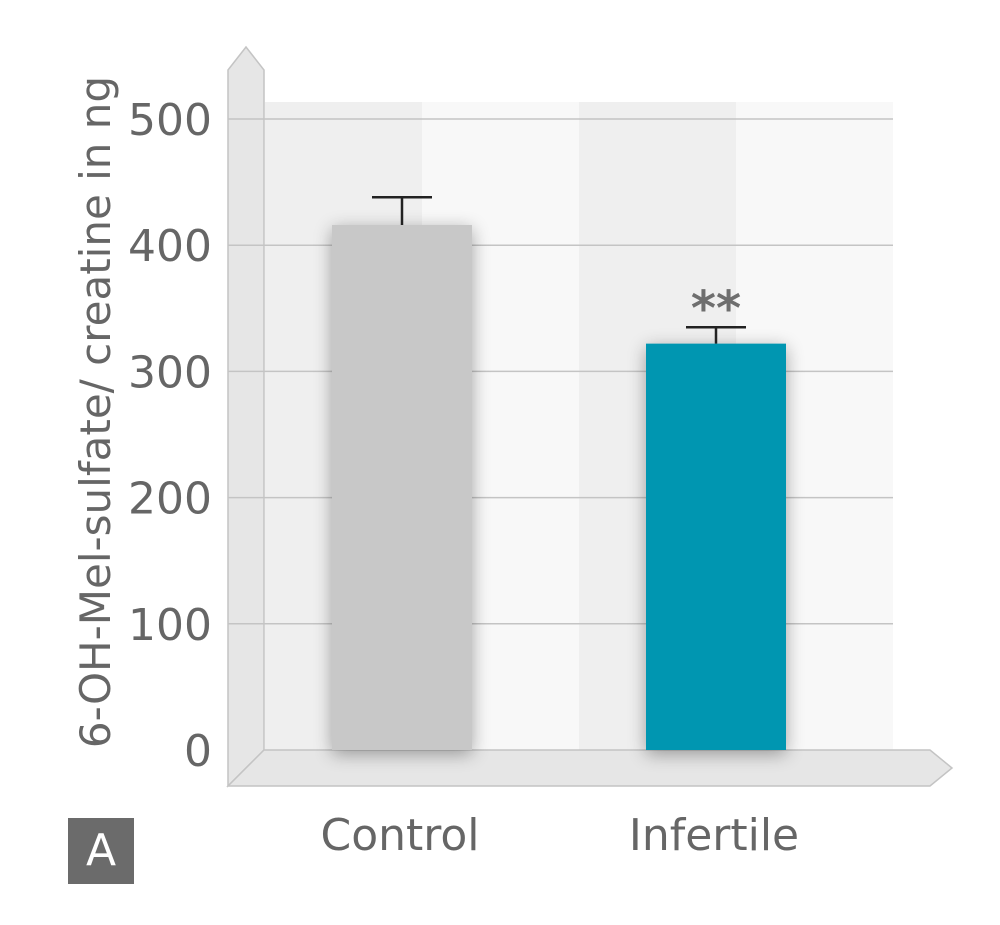 Image resolution: width=1000 pixels, height=925 pixels. What do you see at coordinates (714, 835) in the screenshot?
I see `x-tick-label: Infertile` at bounding box center [714, 835].